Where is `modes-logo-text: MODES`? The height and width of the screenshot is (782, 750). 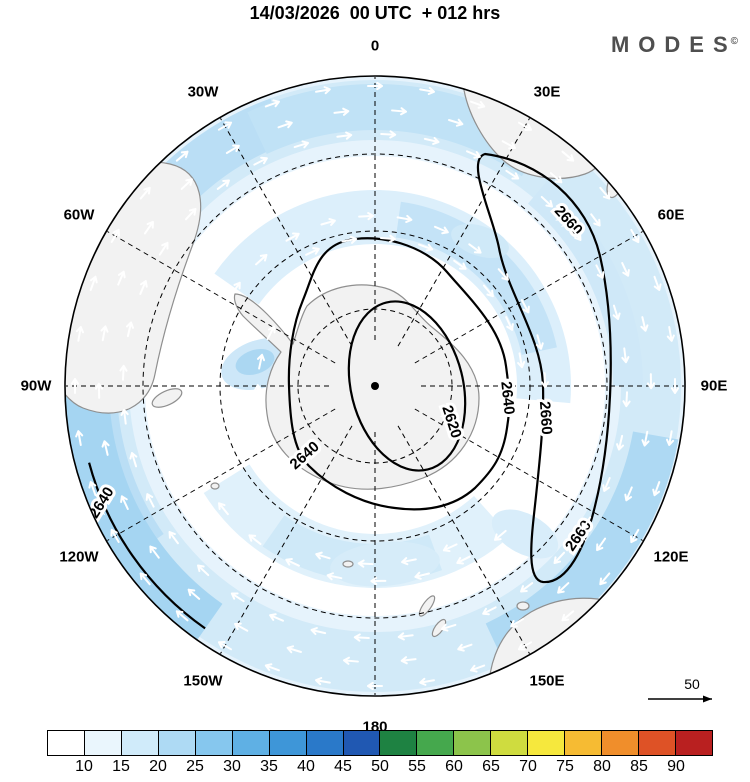 modes-logo-text: MODES is located at coordinates (673, 44).